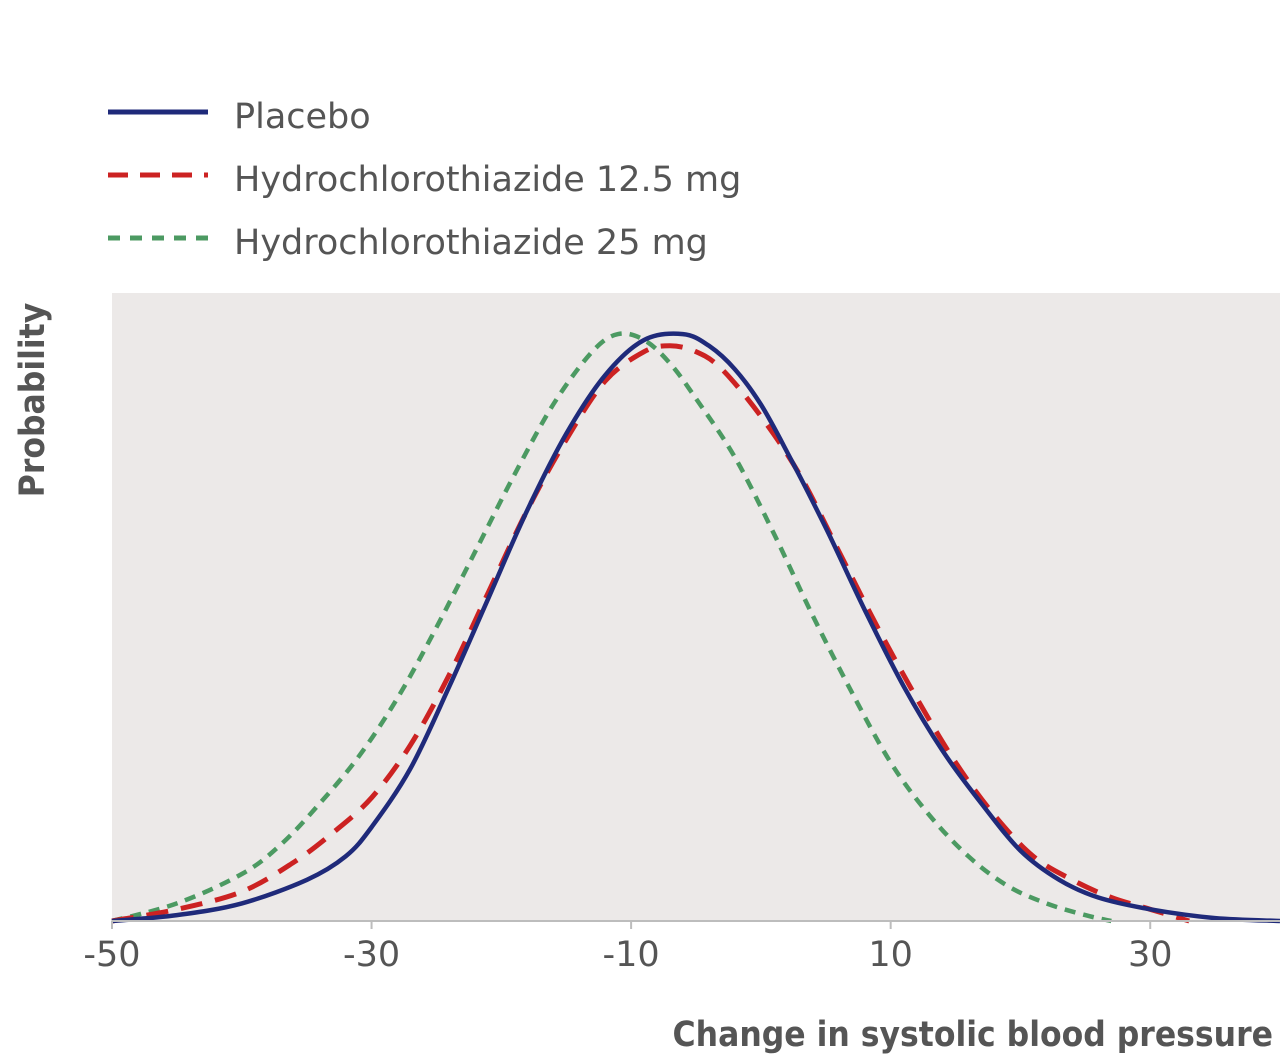 The height and width of the screenshot is (1056, 1280). I want to click on x-tick-label: -30, so click(371, 955).